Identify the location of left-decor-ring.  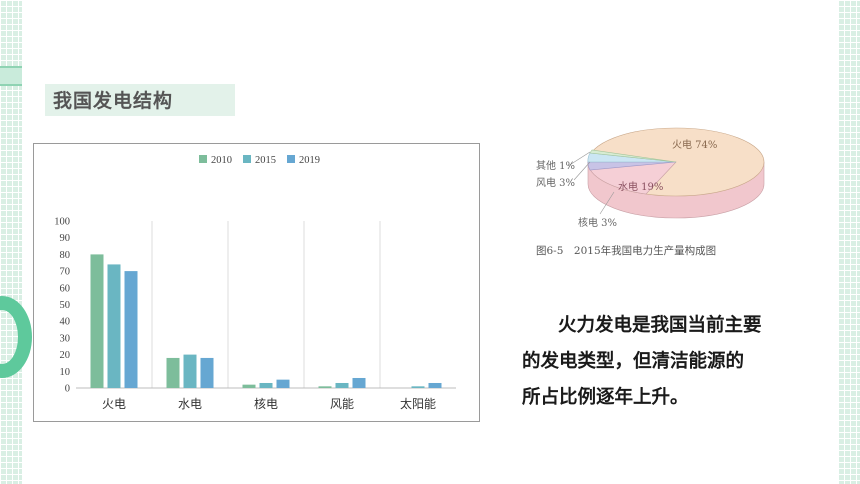
(16, 337).